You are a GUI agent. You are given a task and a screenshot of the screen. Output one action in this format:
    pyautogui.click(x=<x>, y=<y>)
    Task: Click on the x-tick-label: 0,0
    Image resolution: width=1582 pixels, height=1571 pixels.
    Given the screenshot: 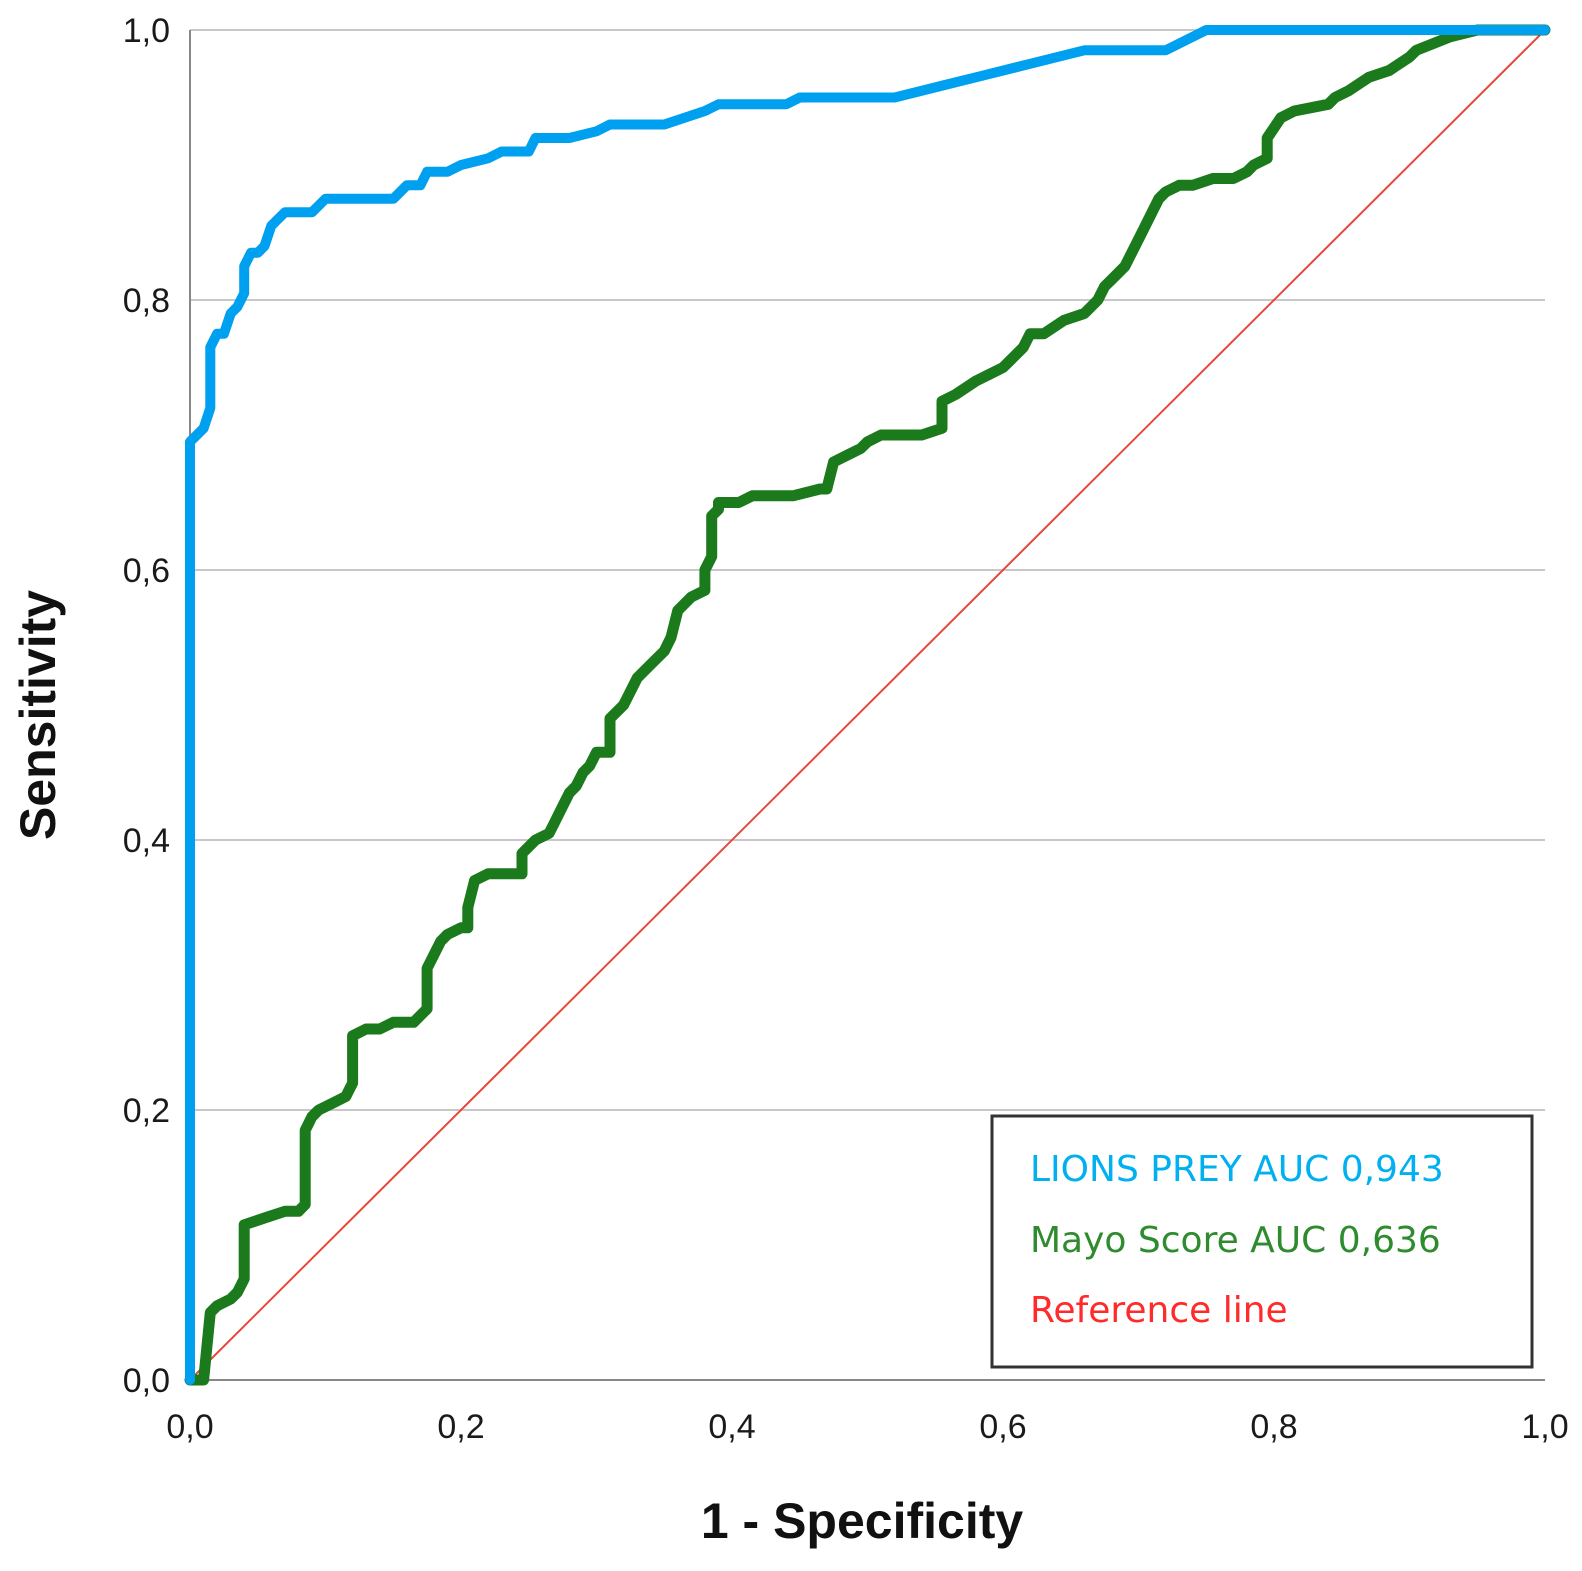 What is the action you would take?
    pyautogui.click(x=189, y=1427)
    